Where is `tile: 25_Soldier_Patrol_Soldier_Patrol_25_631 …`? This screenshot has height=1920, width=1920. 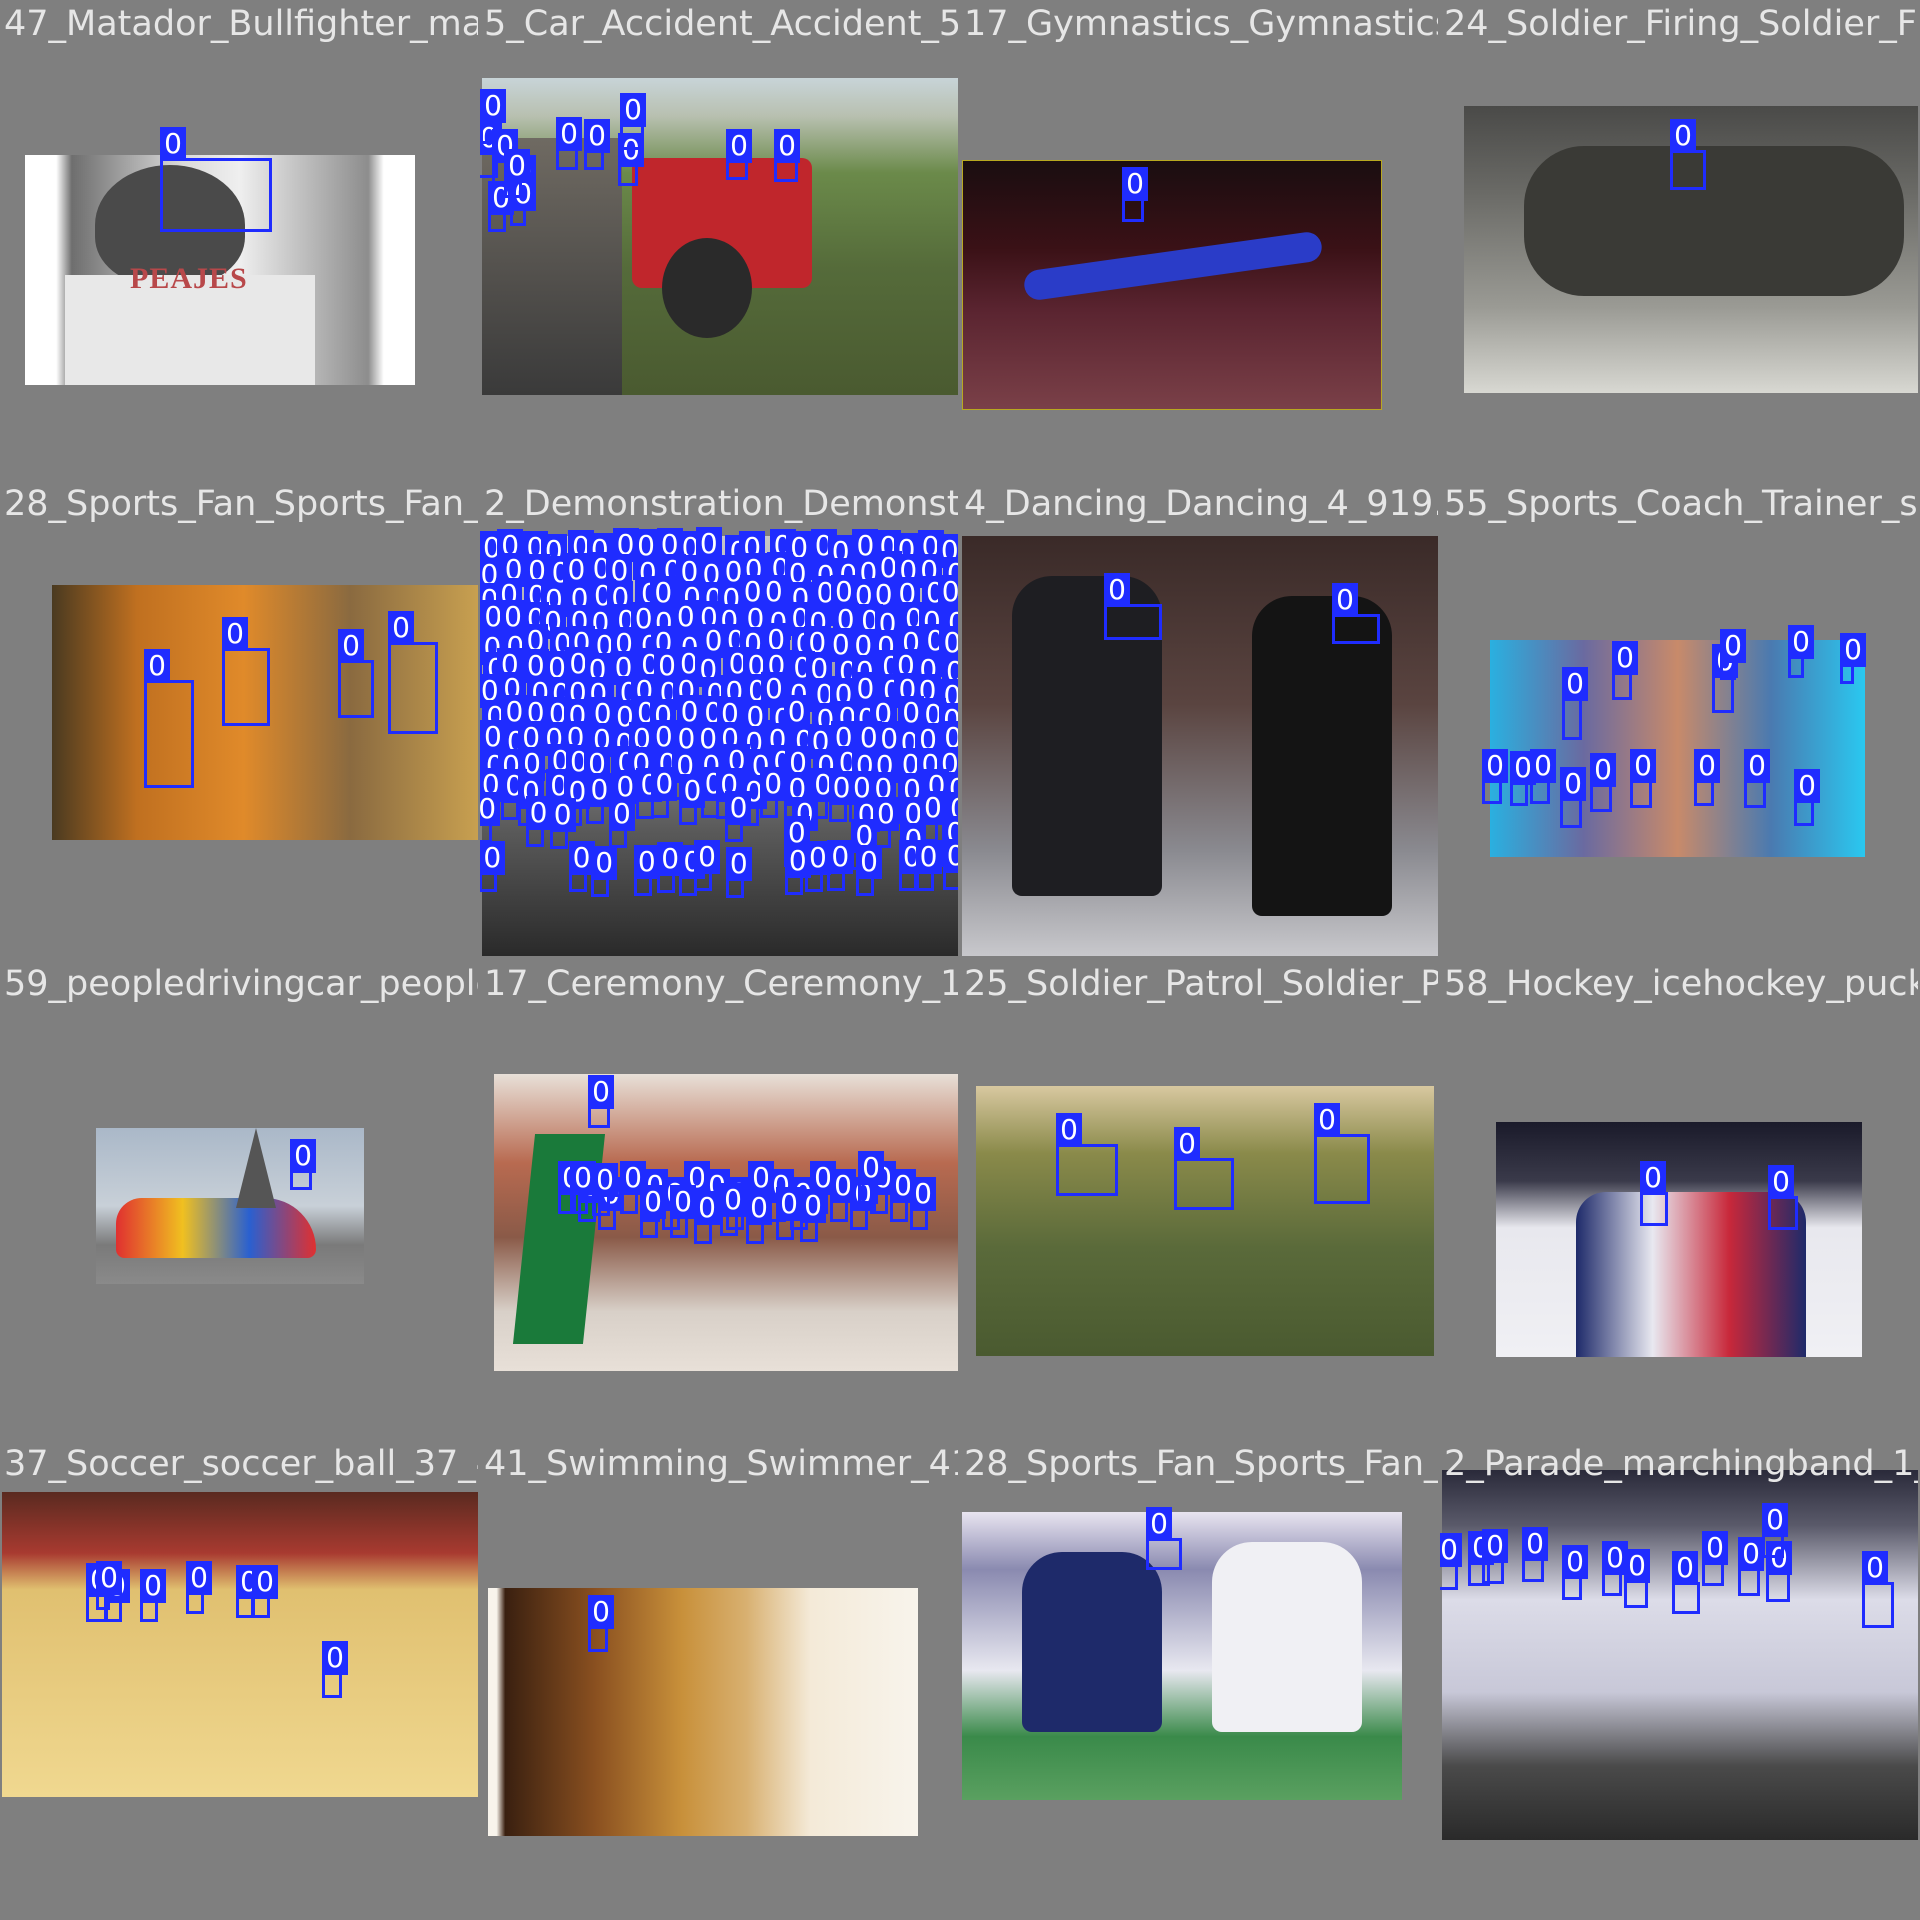 tile: 25_Soldier_Patrol_Soldier_Patrol_25_631 … is located at coordinates (1199, 1199).